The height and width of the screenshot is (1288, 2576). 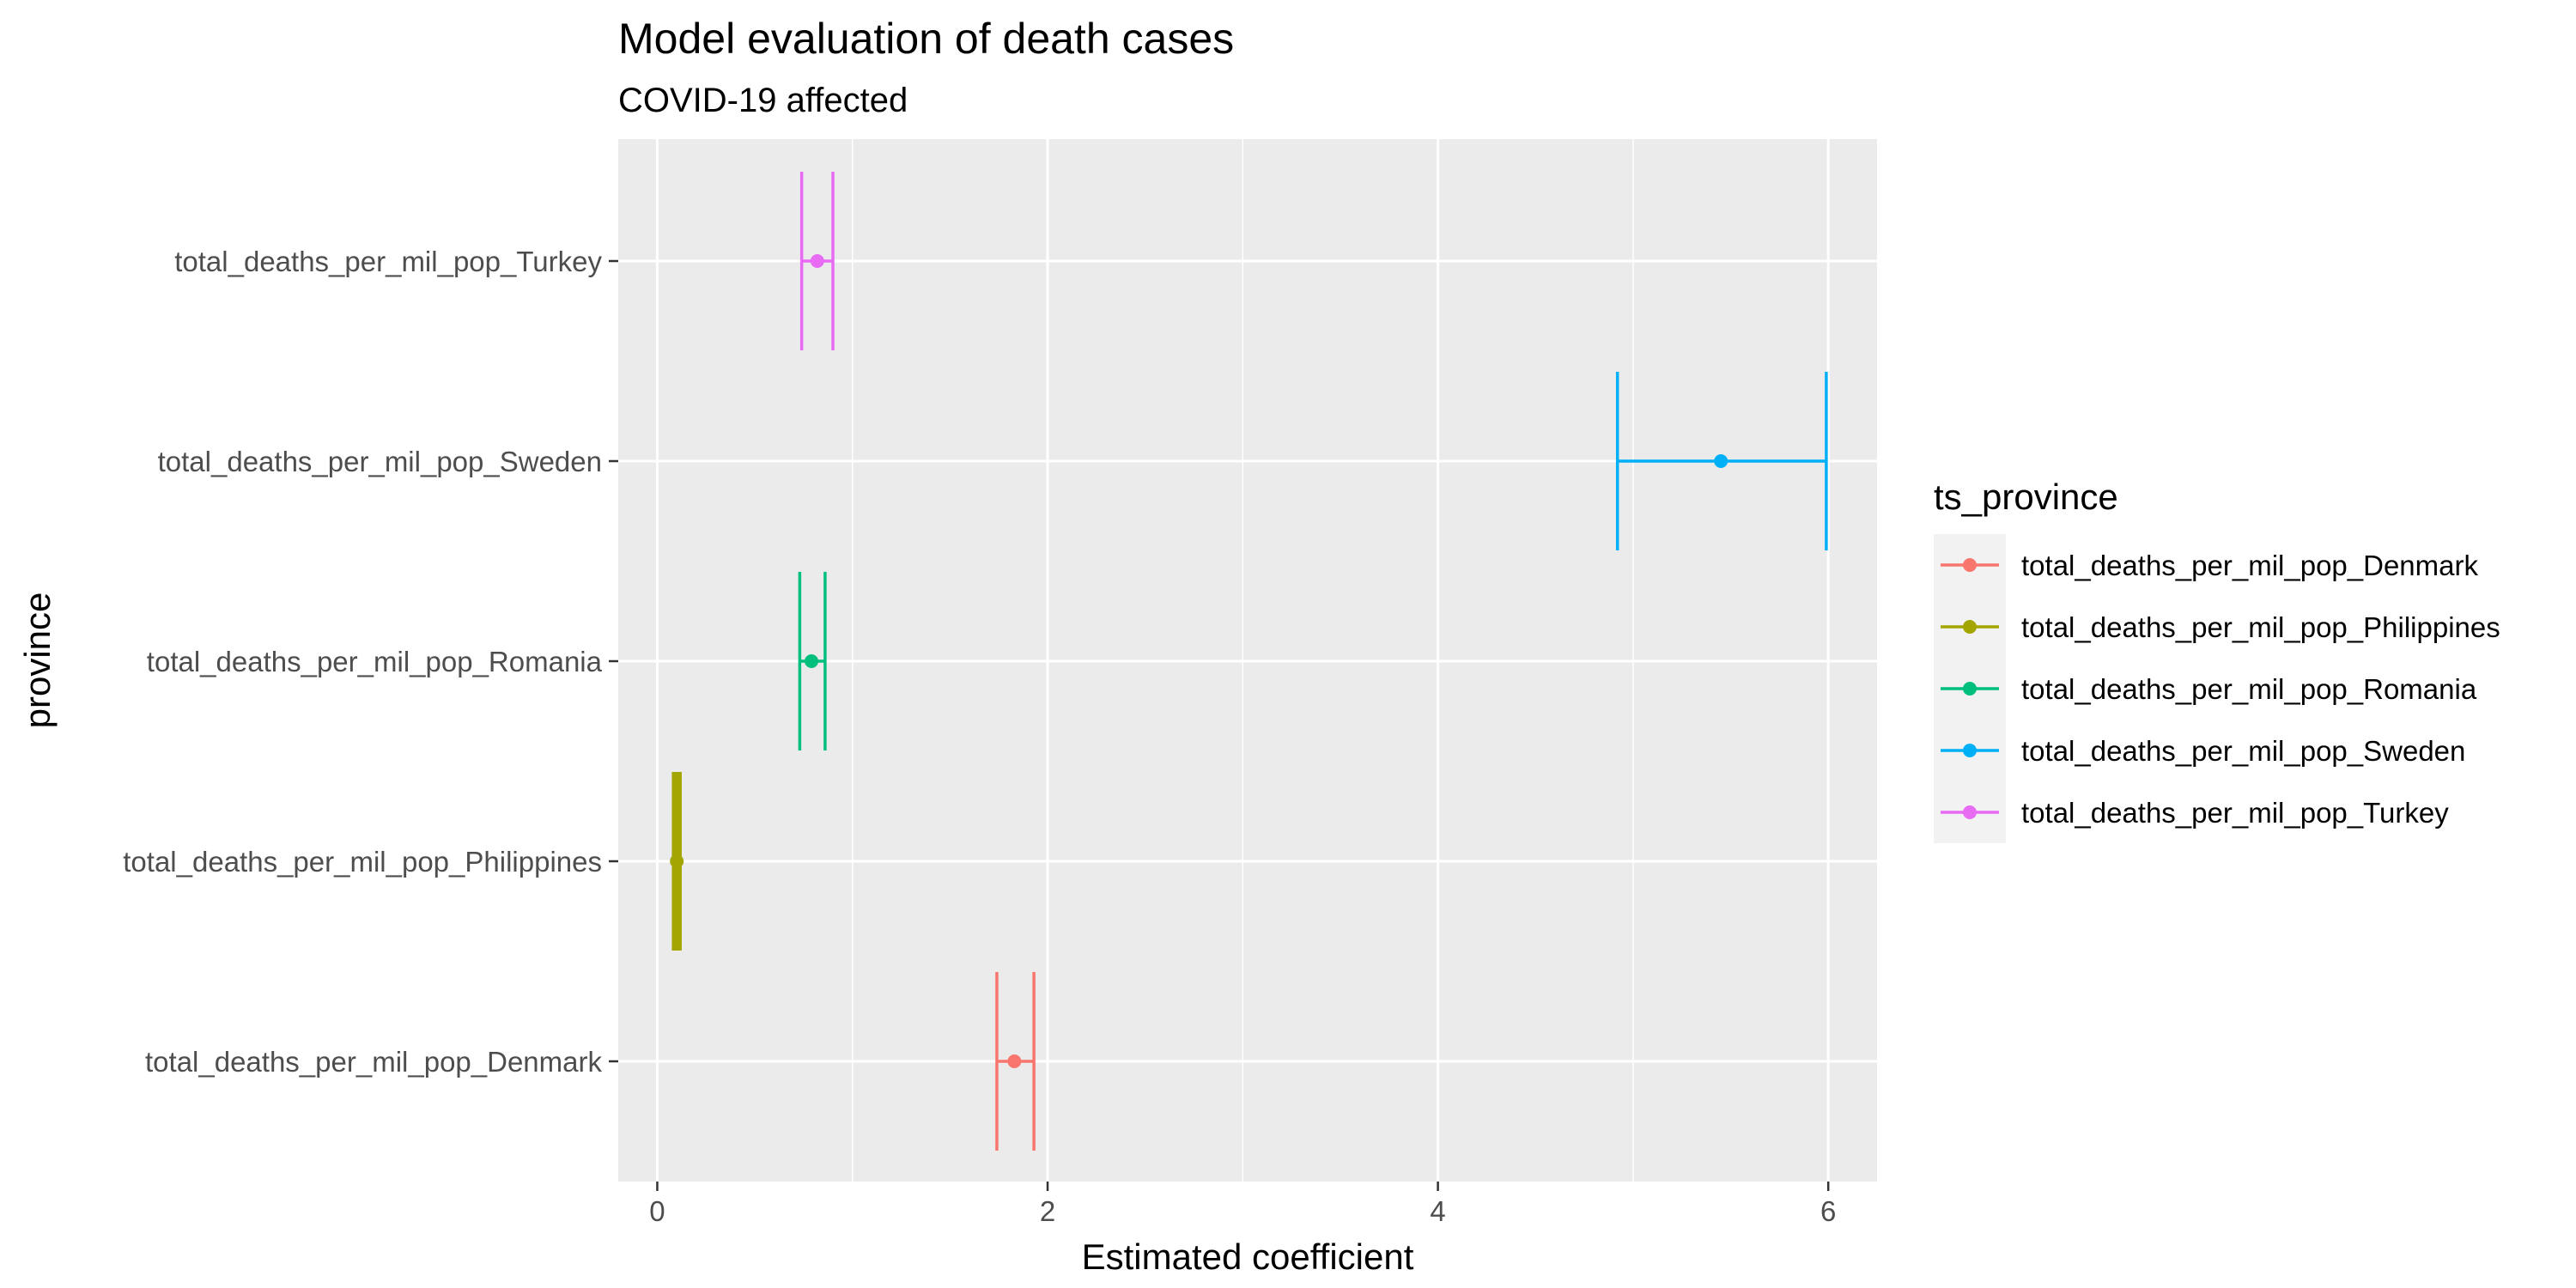 I want to click on y-tick-label: total_deaths_per_mil_pop_Romania, so click(x=375, y=662).